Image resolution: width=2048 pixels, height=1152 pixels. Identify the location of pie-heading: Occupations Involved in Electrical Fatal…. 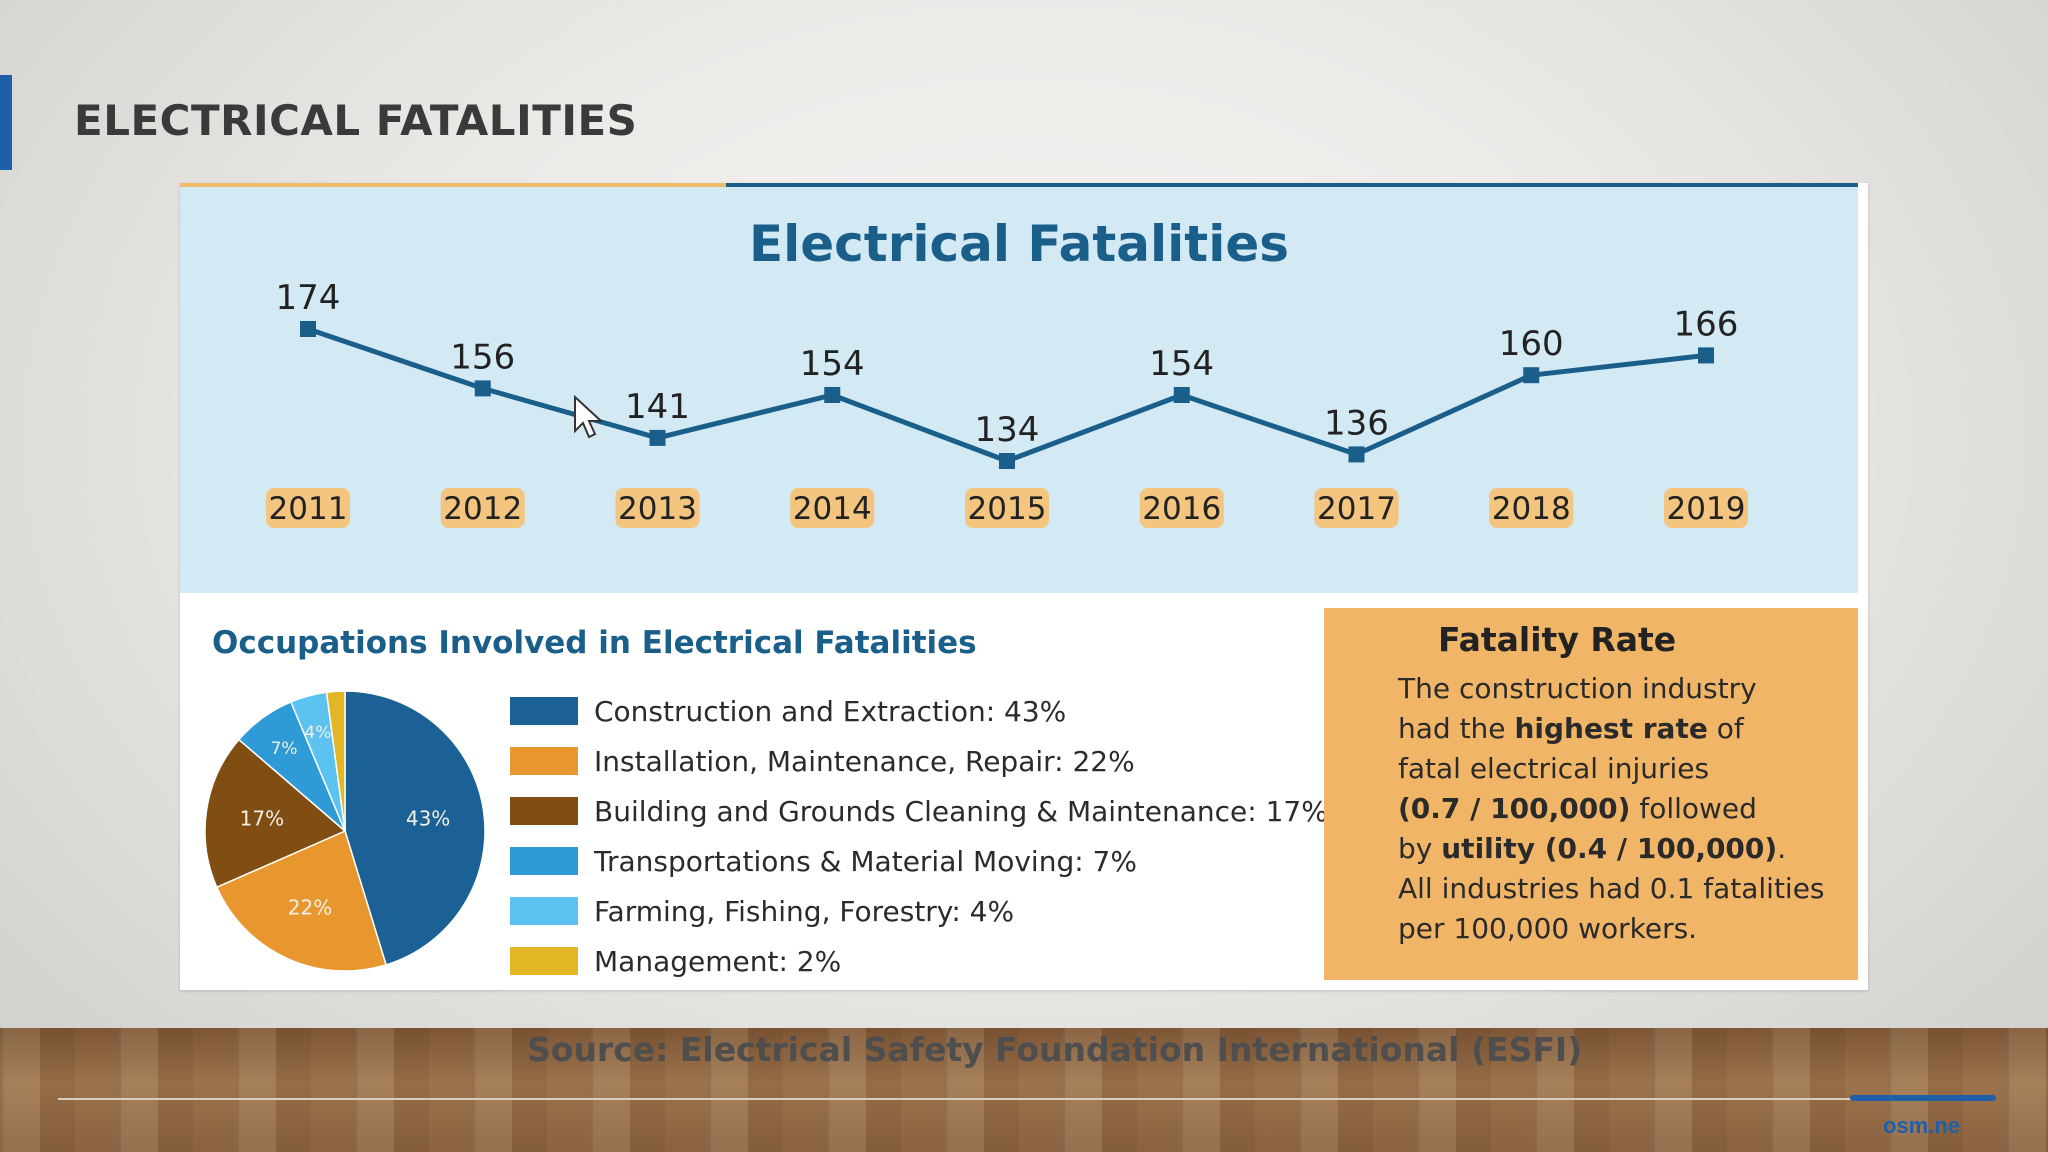
(594, 643).